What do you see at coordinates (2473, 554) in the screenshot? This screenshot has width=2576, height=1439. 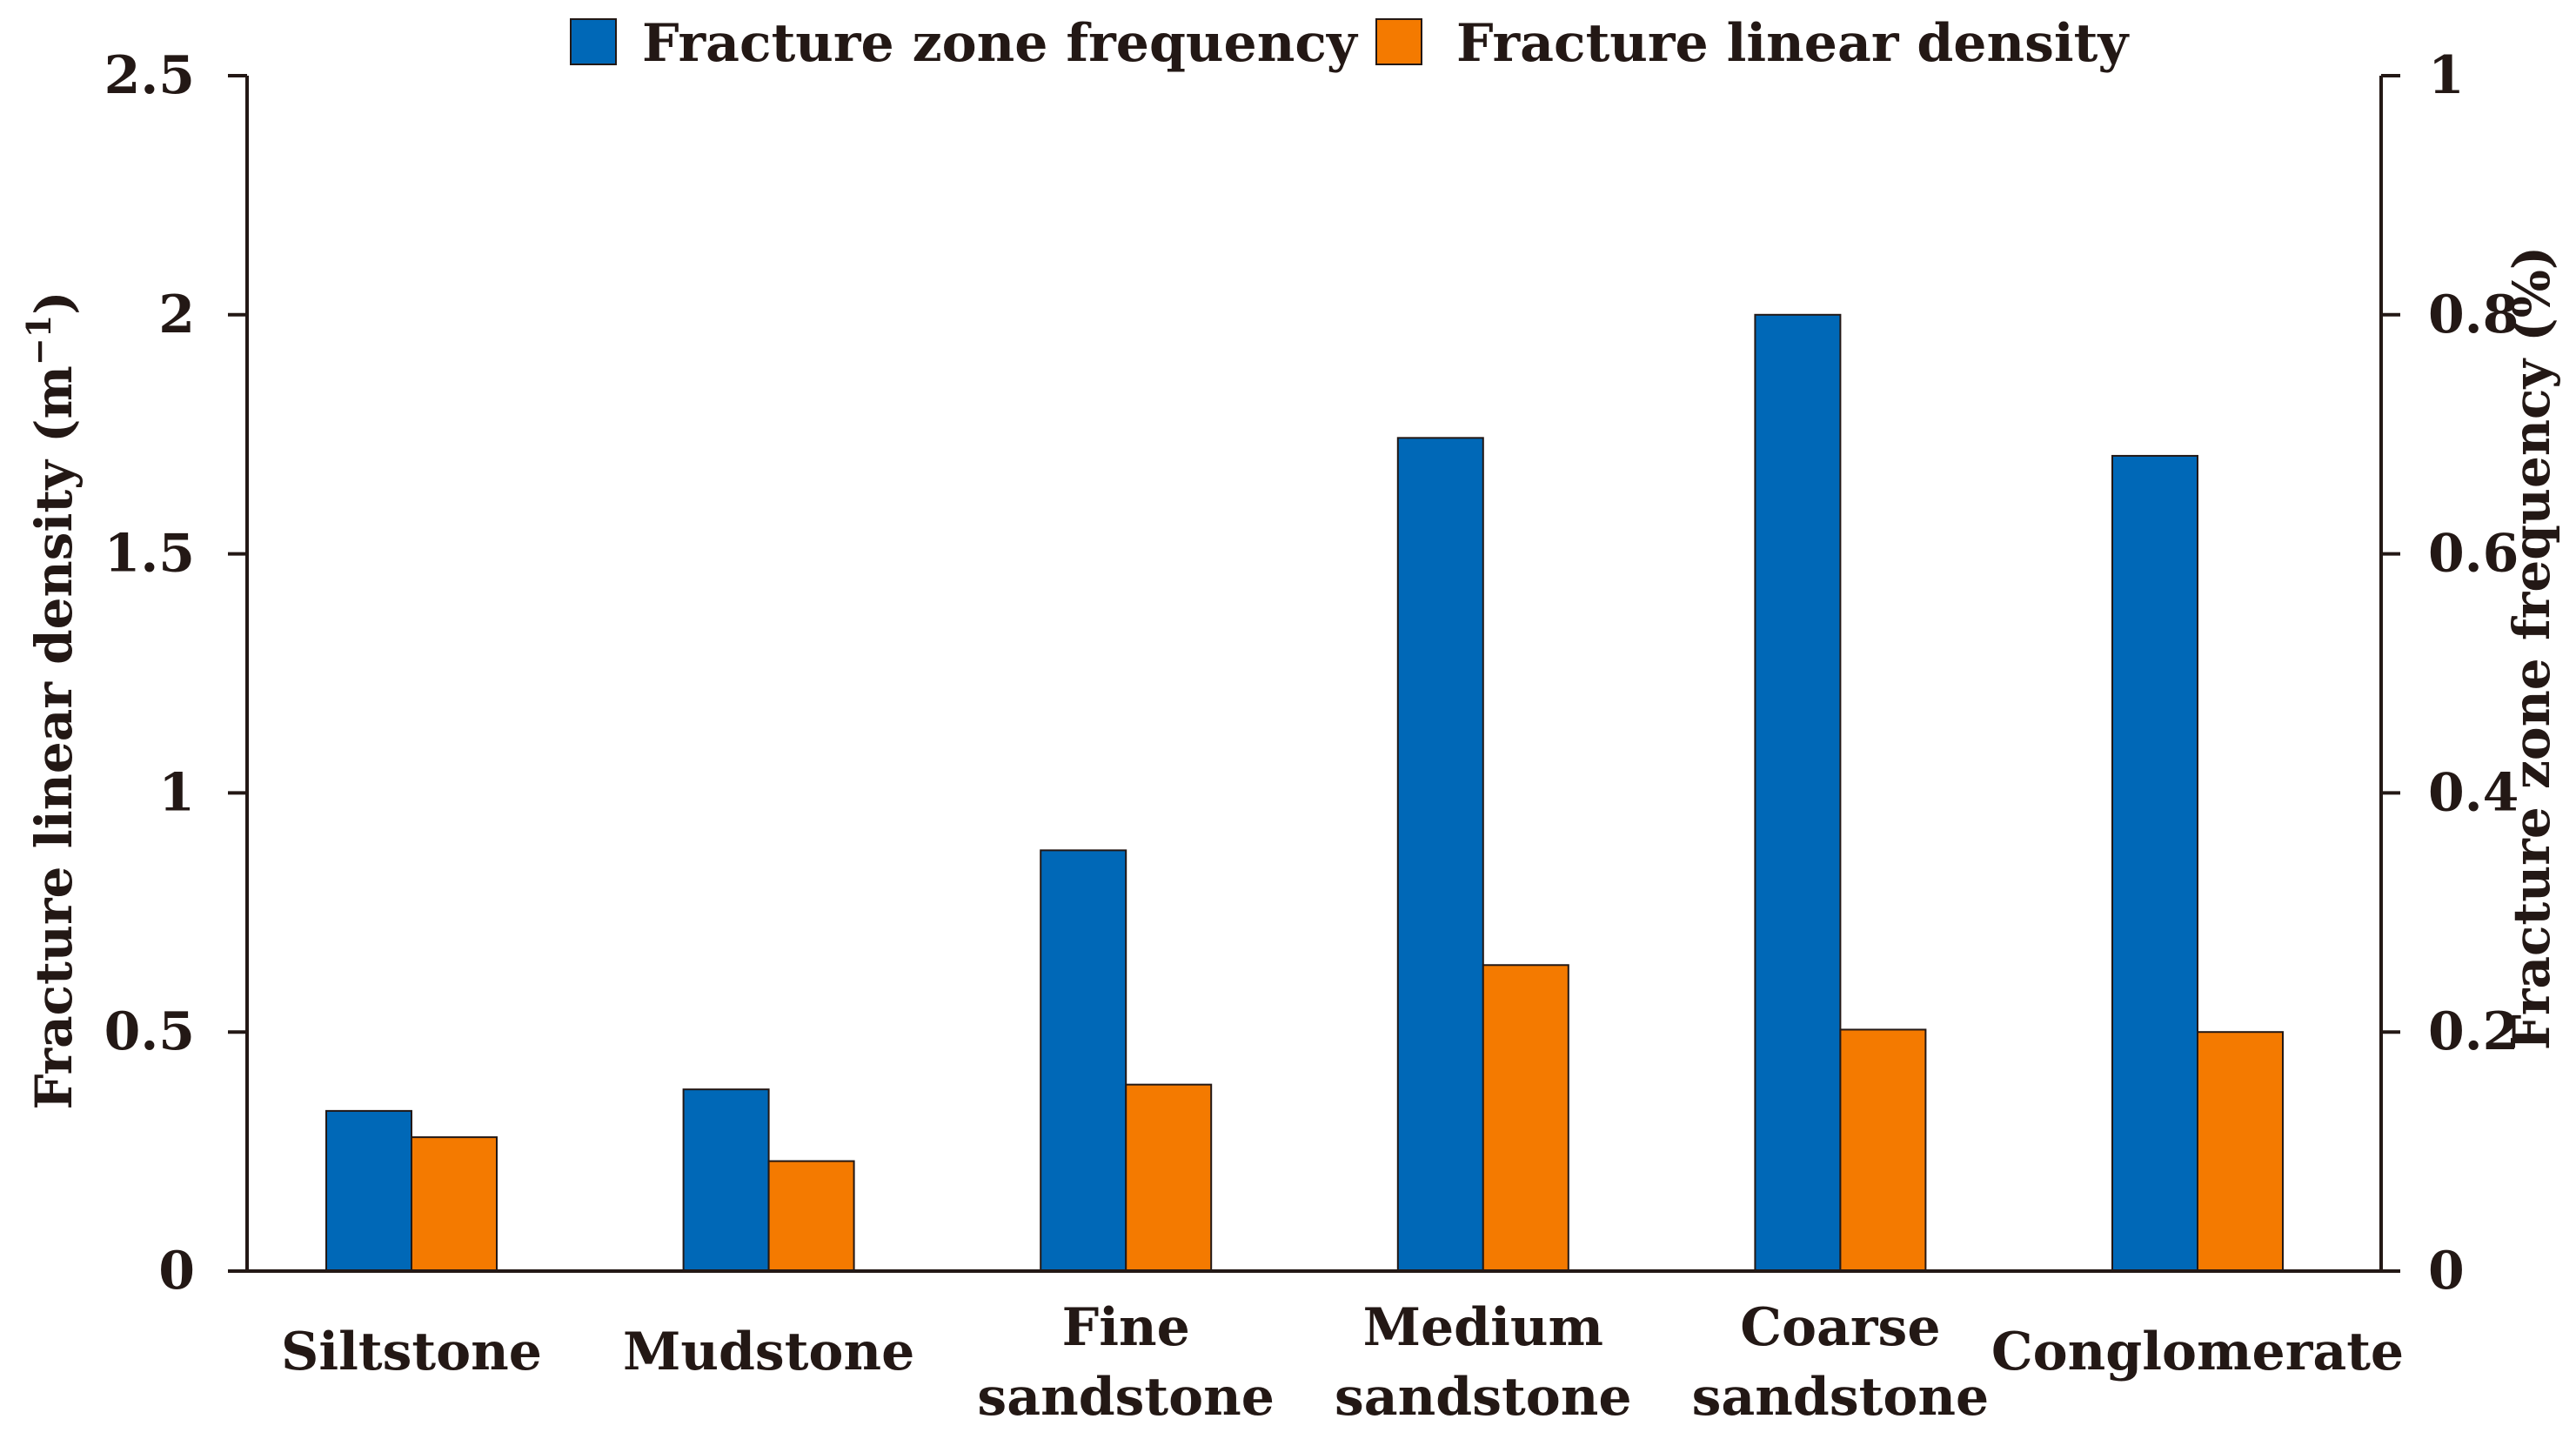 I see `right-tick-label: 0.6` at bounding box center [2473, 554].